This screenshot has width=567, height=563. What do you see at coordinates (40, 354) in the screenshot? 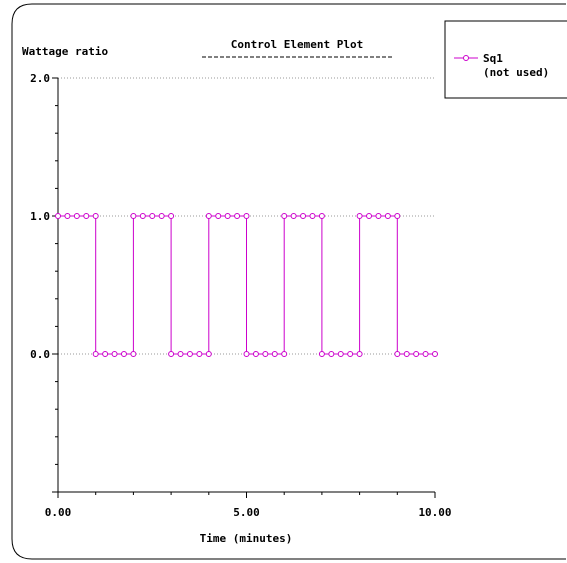
I see `y-tick-label: 0.0` at bounding box center [40, 354].